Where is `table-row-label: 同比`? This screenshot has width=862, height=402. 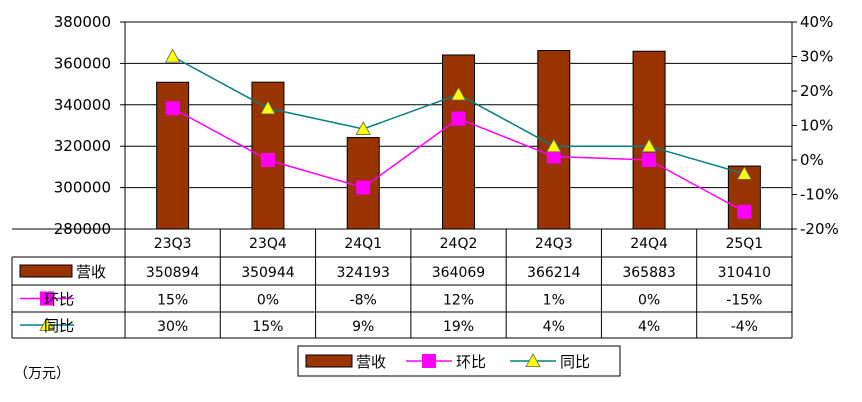
table-row-label: 同比 is located at coordinates (59, 326).